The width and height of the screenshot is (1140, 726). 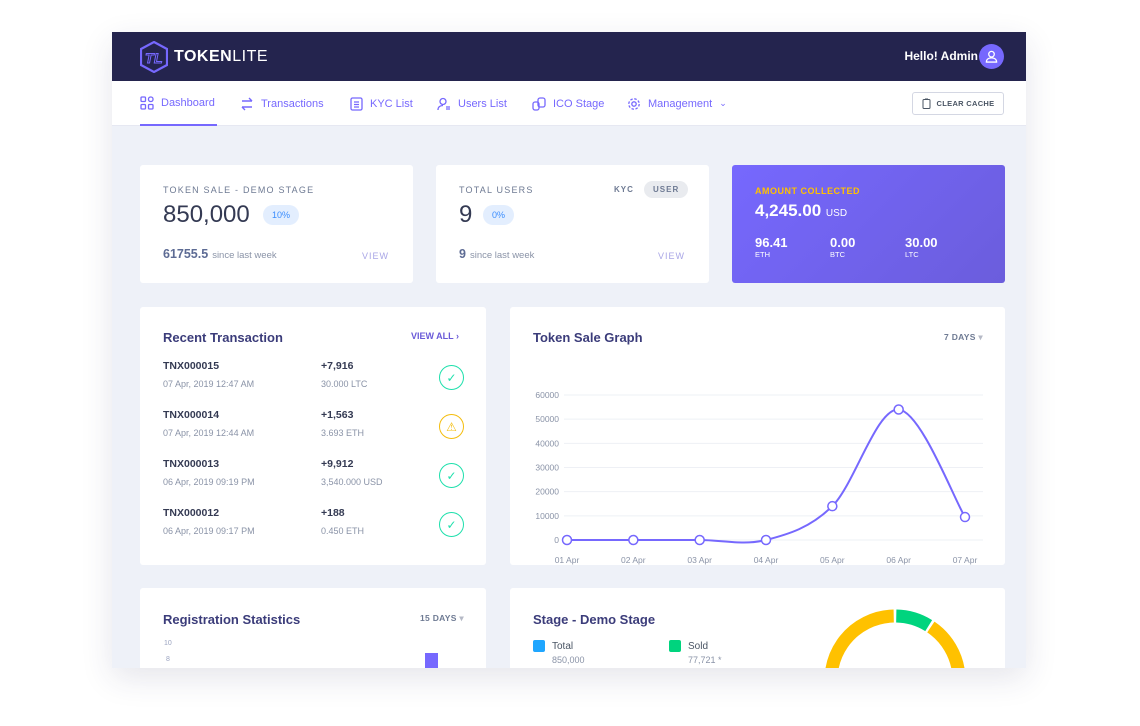 What do you see at coordinates (991, 56) in the screenshot?
I see `user-avatar` at bounding box center [991, 56].